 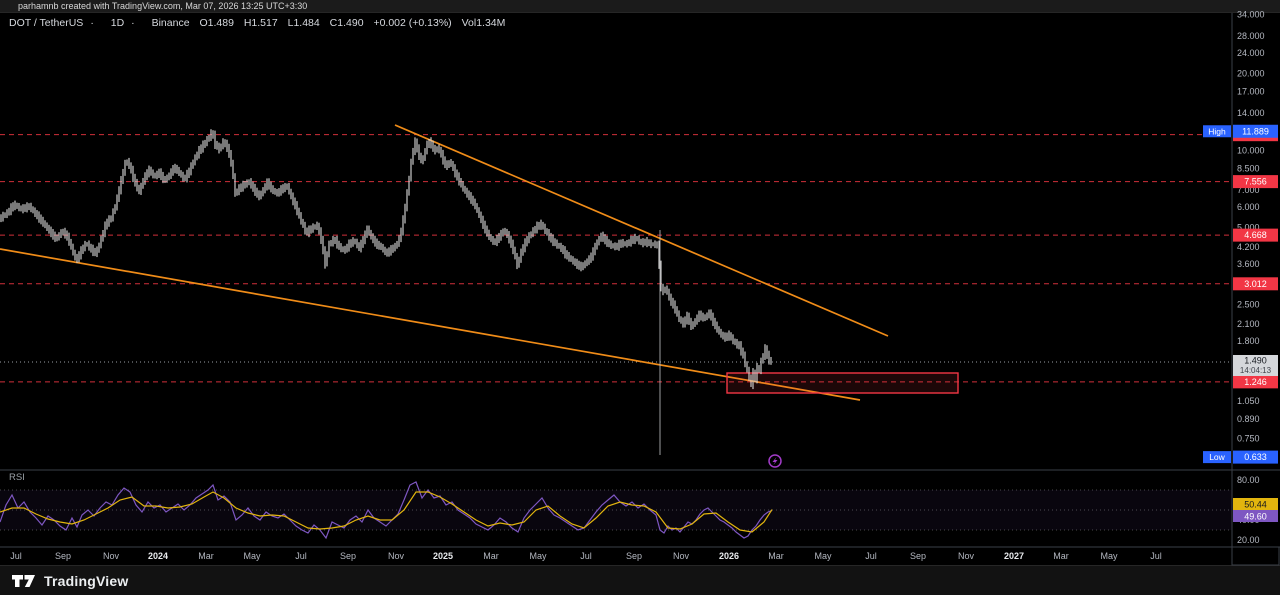 I want to click on current-price-chip-bg, so click(x=1255, y=365).